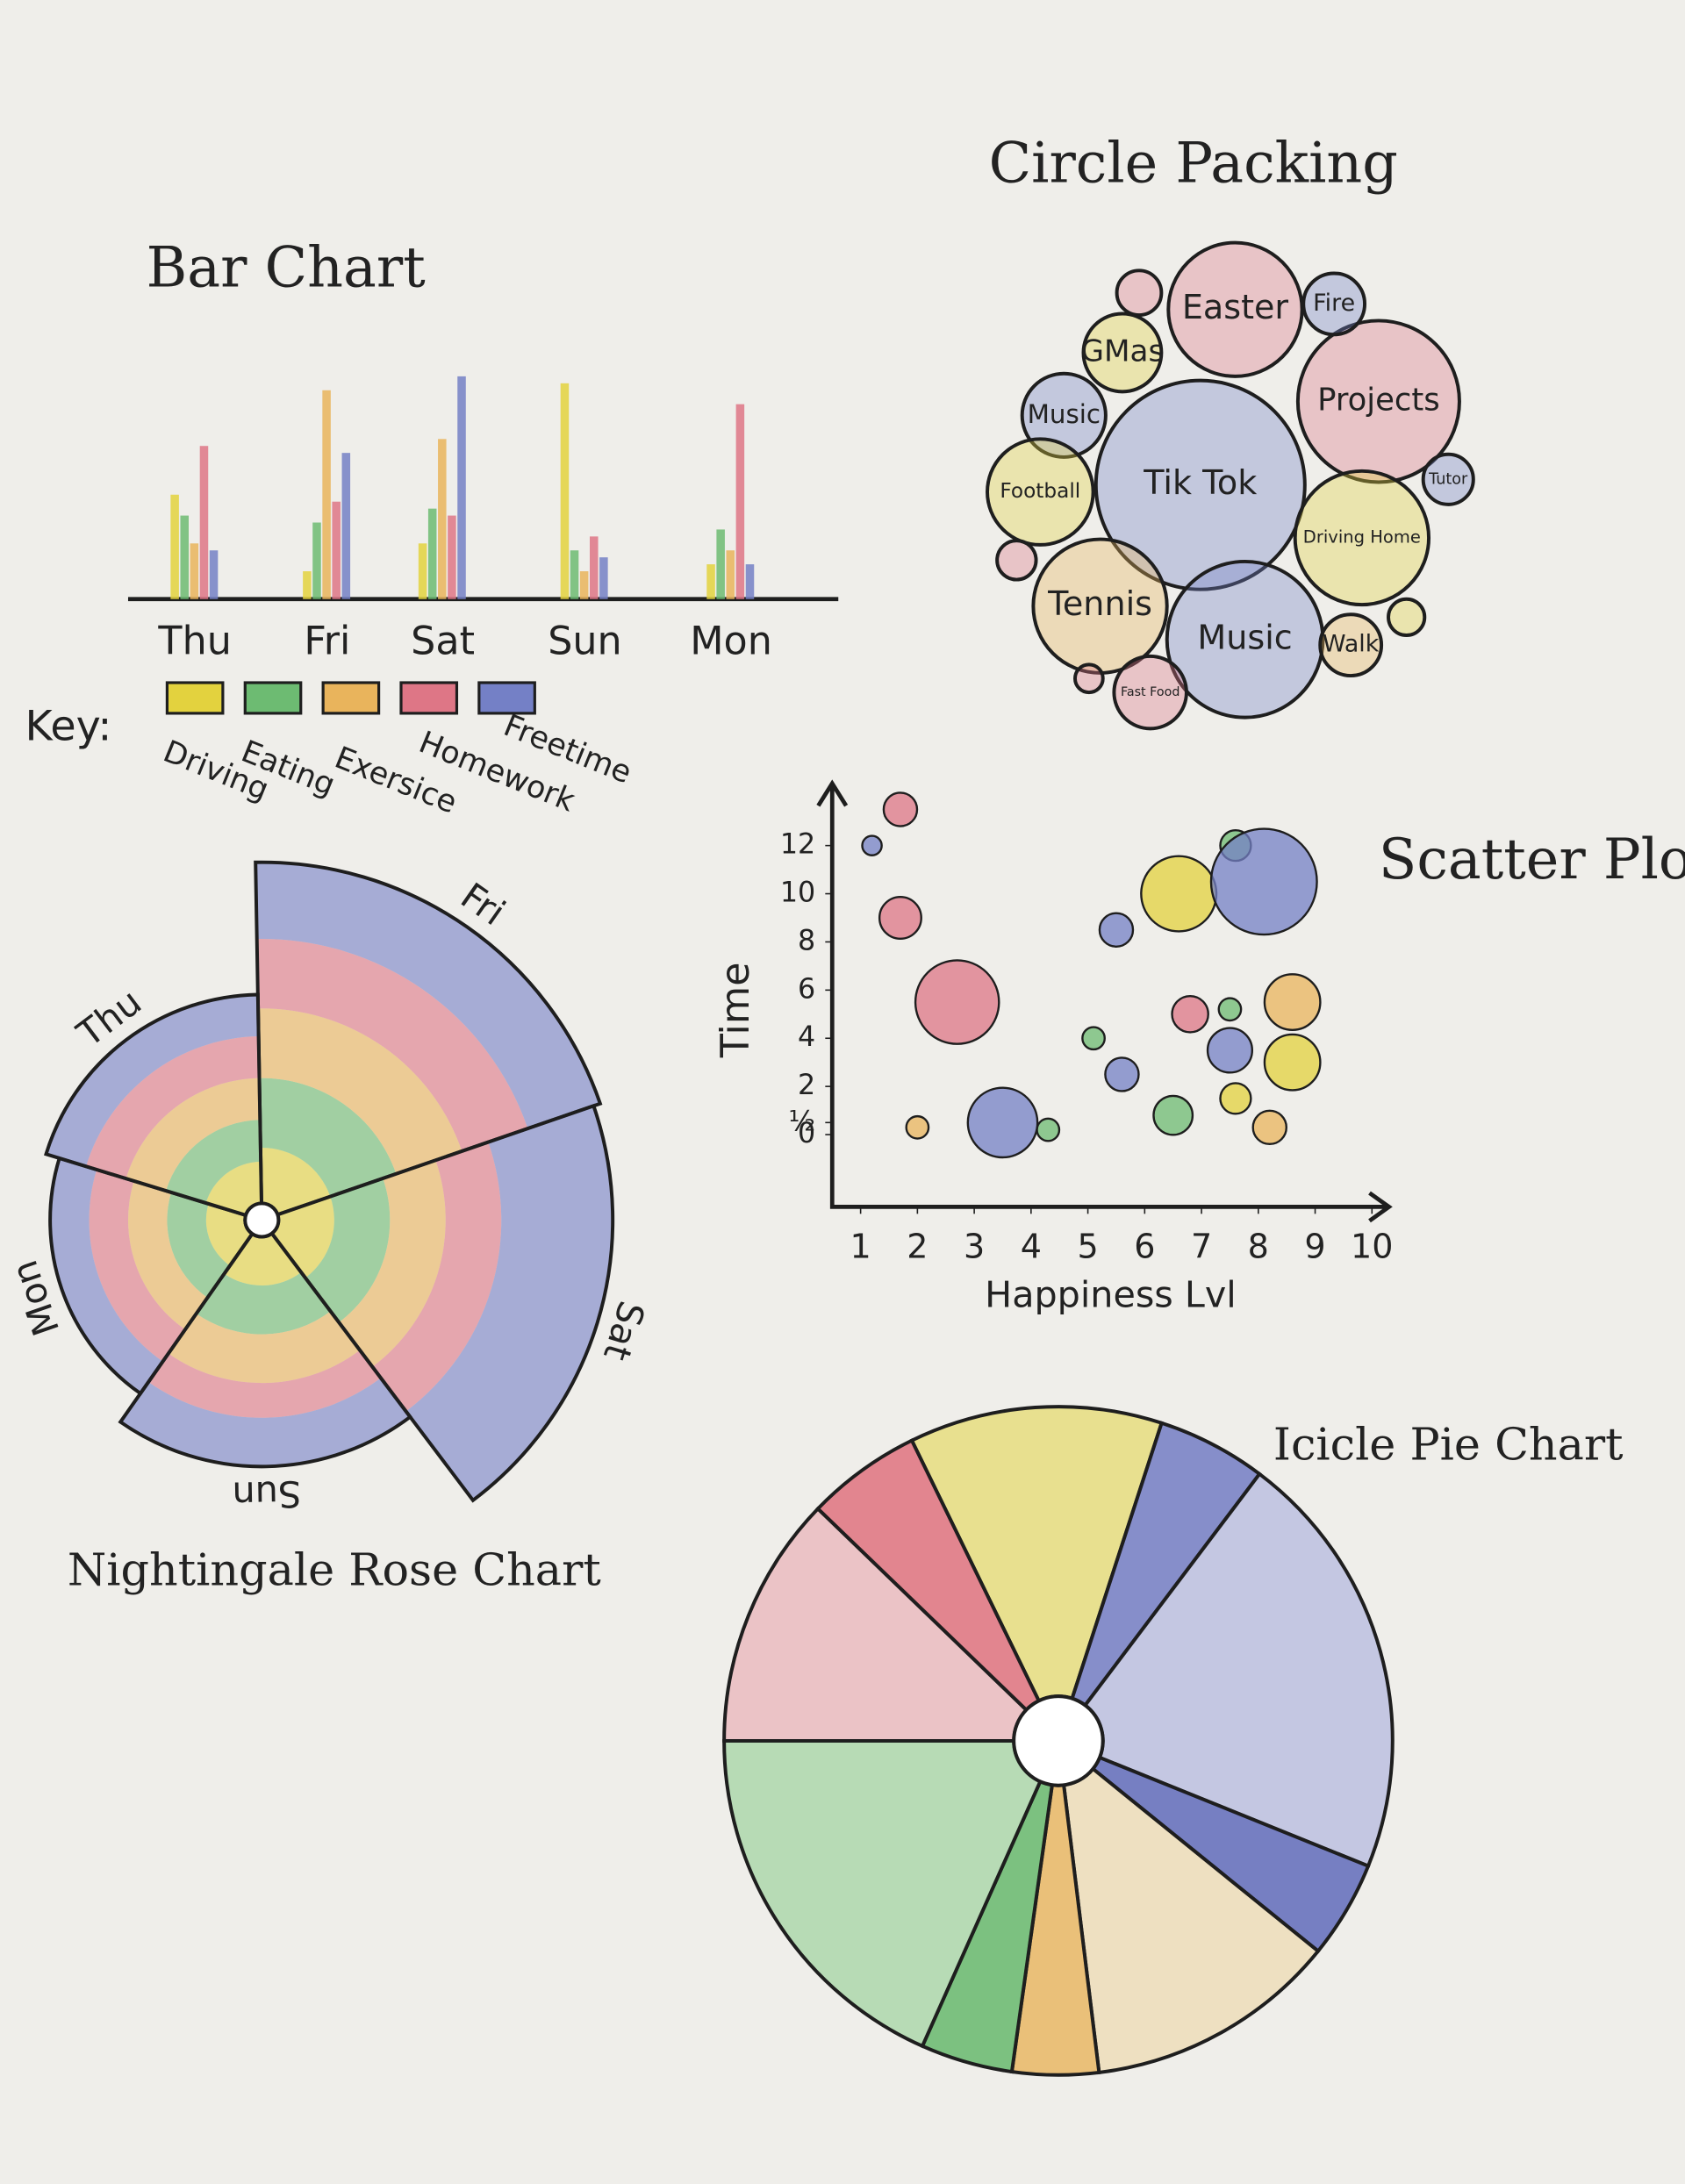 The image size is (1685, 2184). What do you see at coordinates (266, 1493) in the screenshot?
I see `rose-label: Sun` at bounding box center [266, 1493].